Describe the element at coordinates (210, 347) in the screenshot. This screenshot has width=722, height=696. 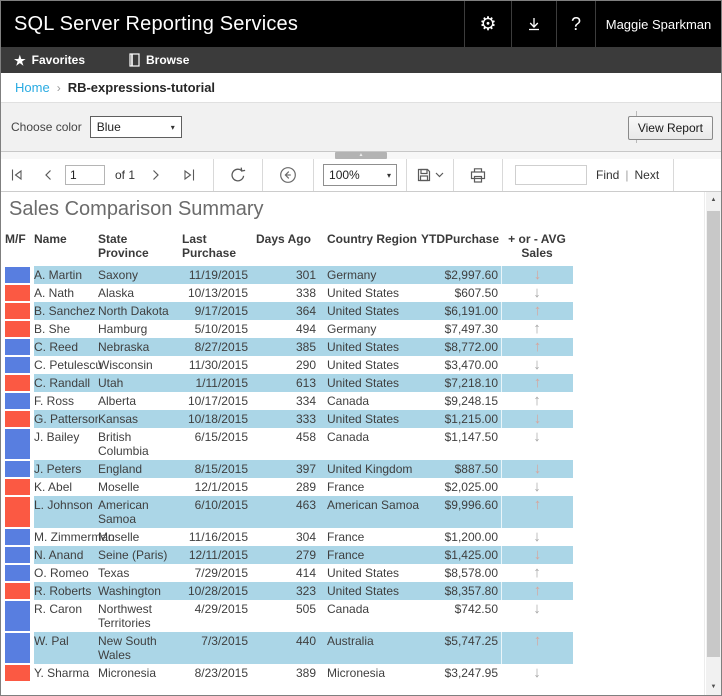
I see `last-purchase-cell: 8/27/2015` at that location.